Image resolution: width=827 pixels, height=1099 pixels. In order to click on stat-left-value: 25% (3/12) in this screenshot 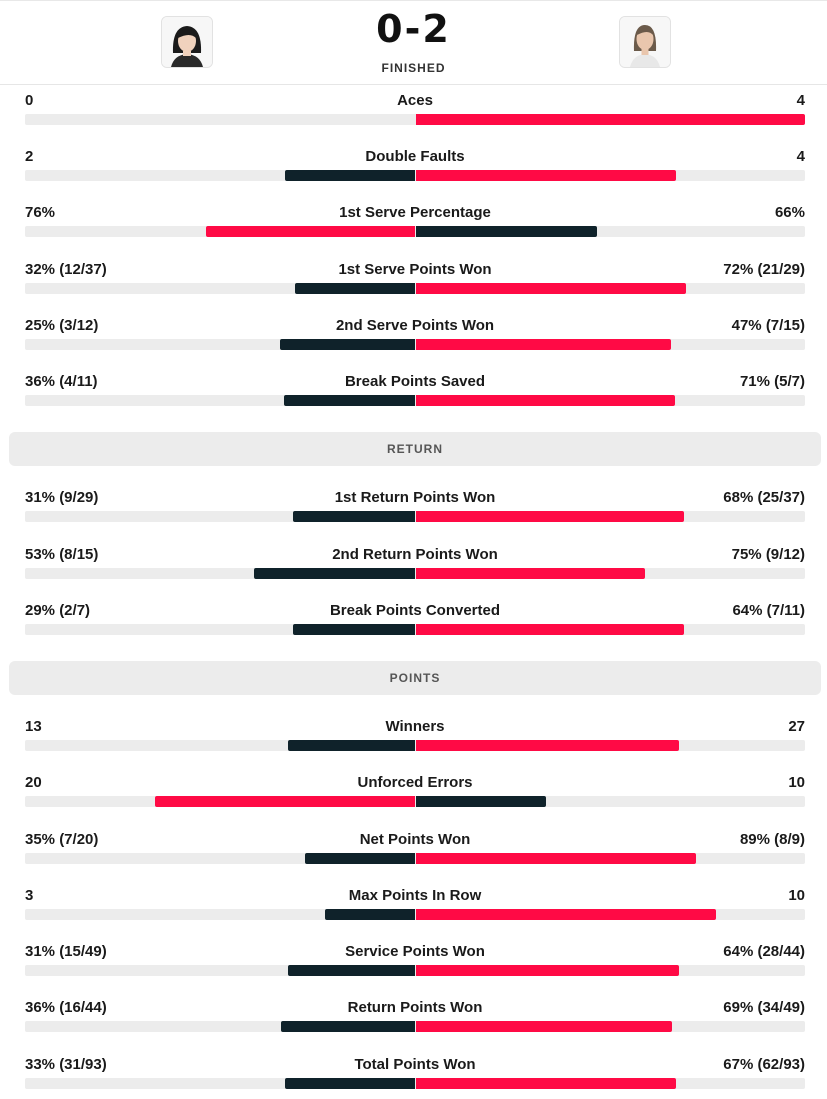, I will do `click(62, 325)`.